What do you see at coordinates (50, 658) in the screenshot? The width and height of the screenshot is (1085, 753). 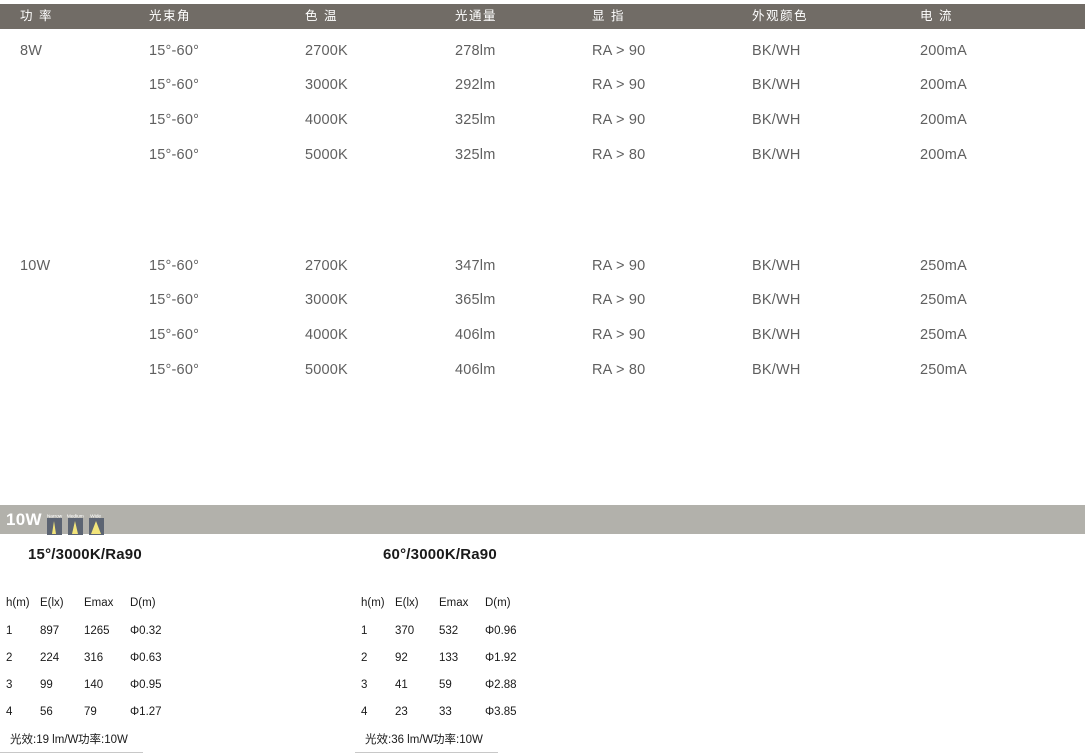 I see `photometric-cell-lux: 224` at bounding box center [50, 658].